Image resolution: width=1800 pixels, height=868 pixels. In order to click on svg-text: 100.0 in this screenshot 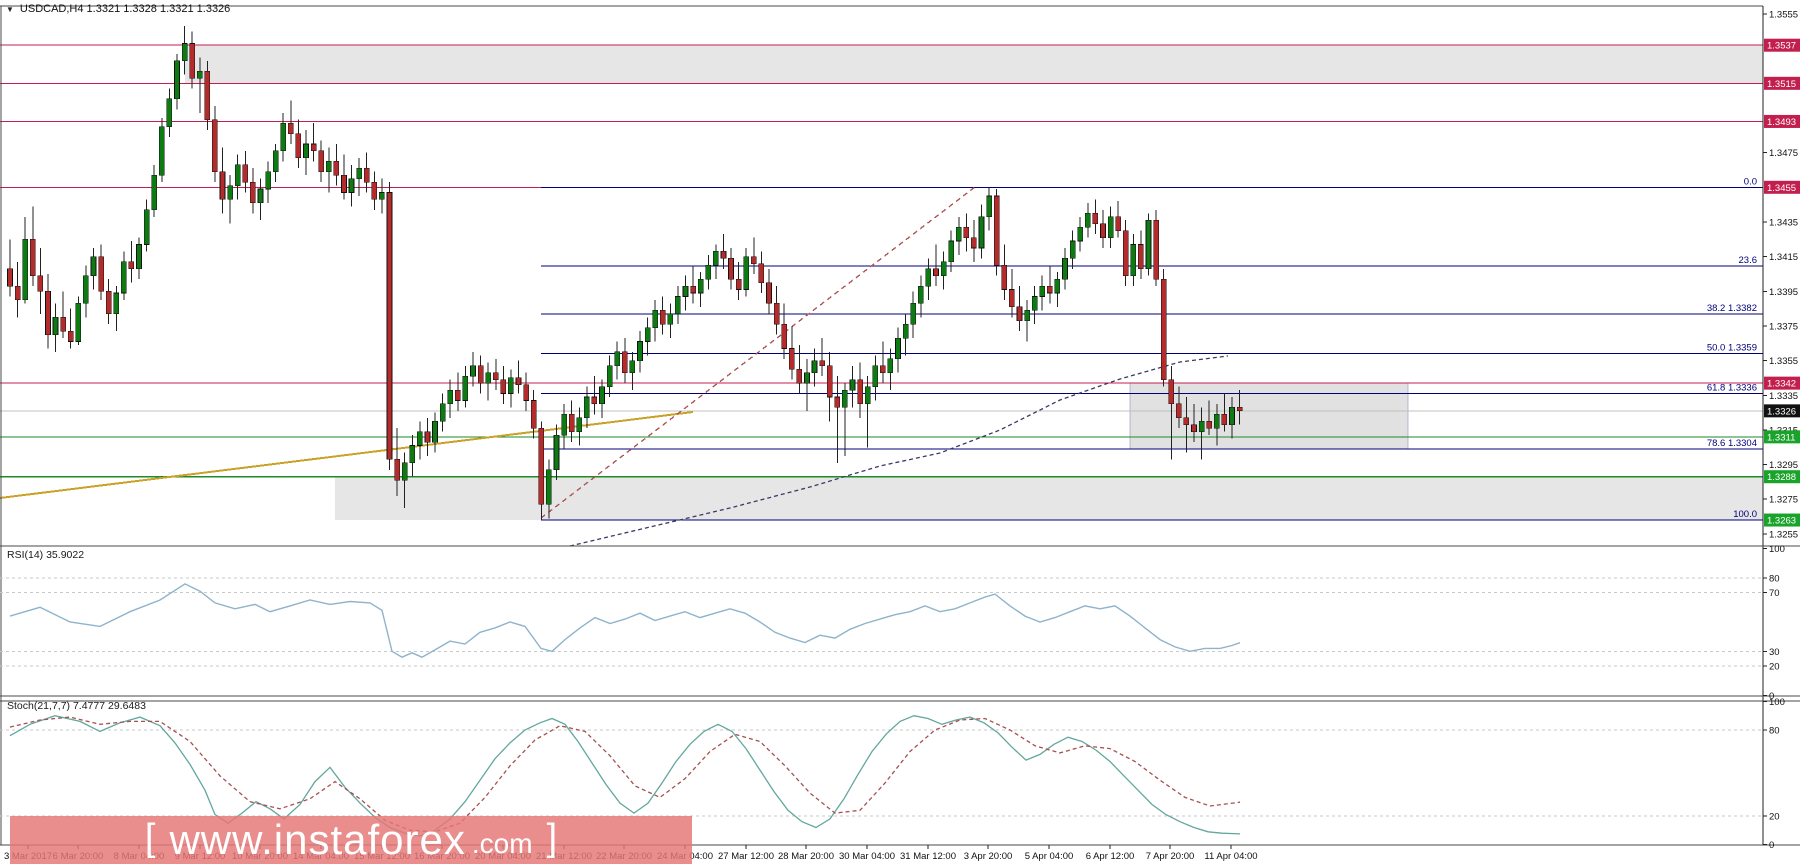, I will do `click(1745, 514)`.